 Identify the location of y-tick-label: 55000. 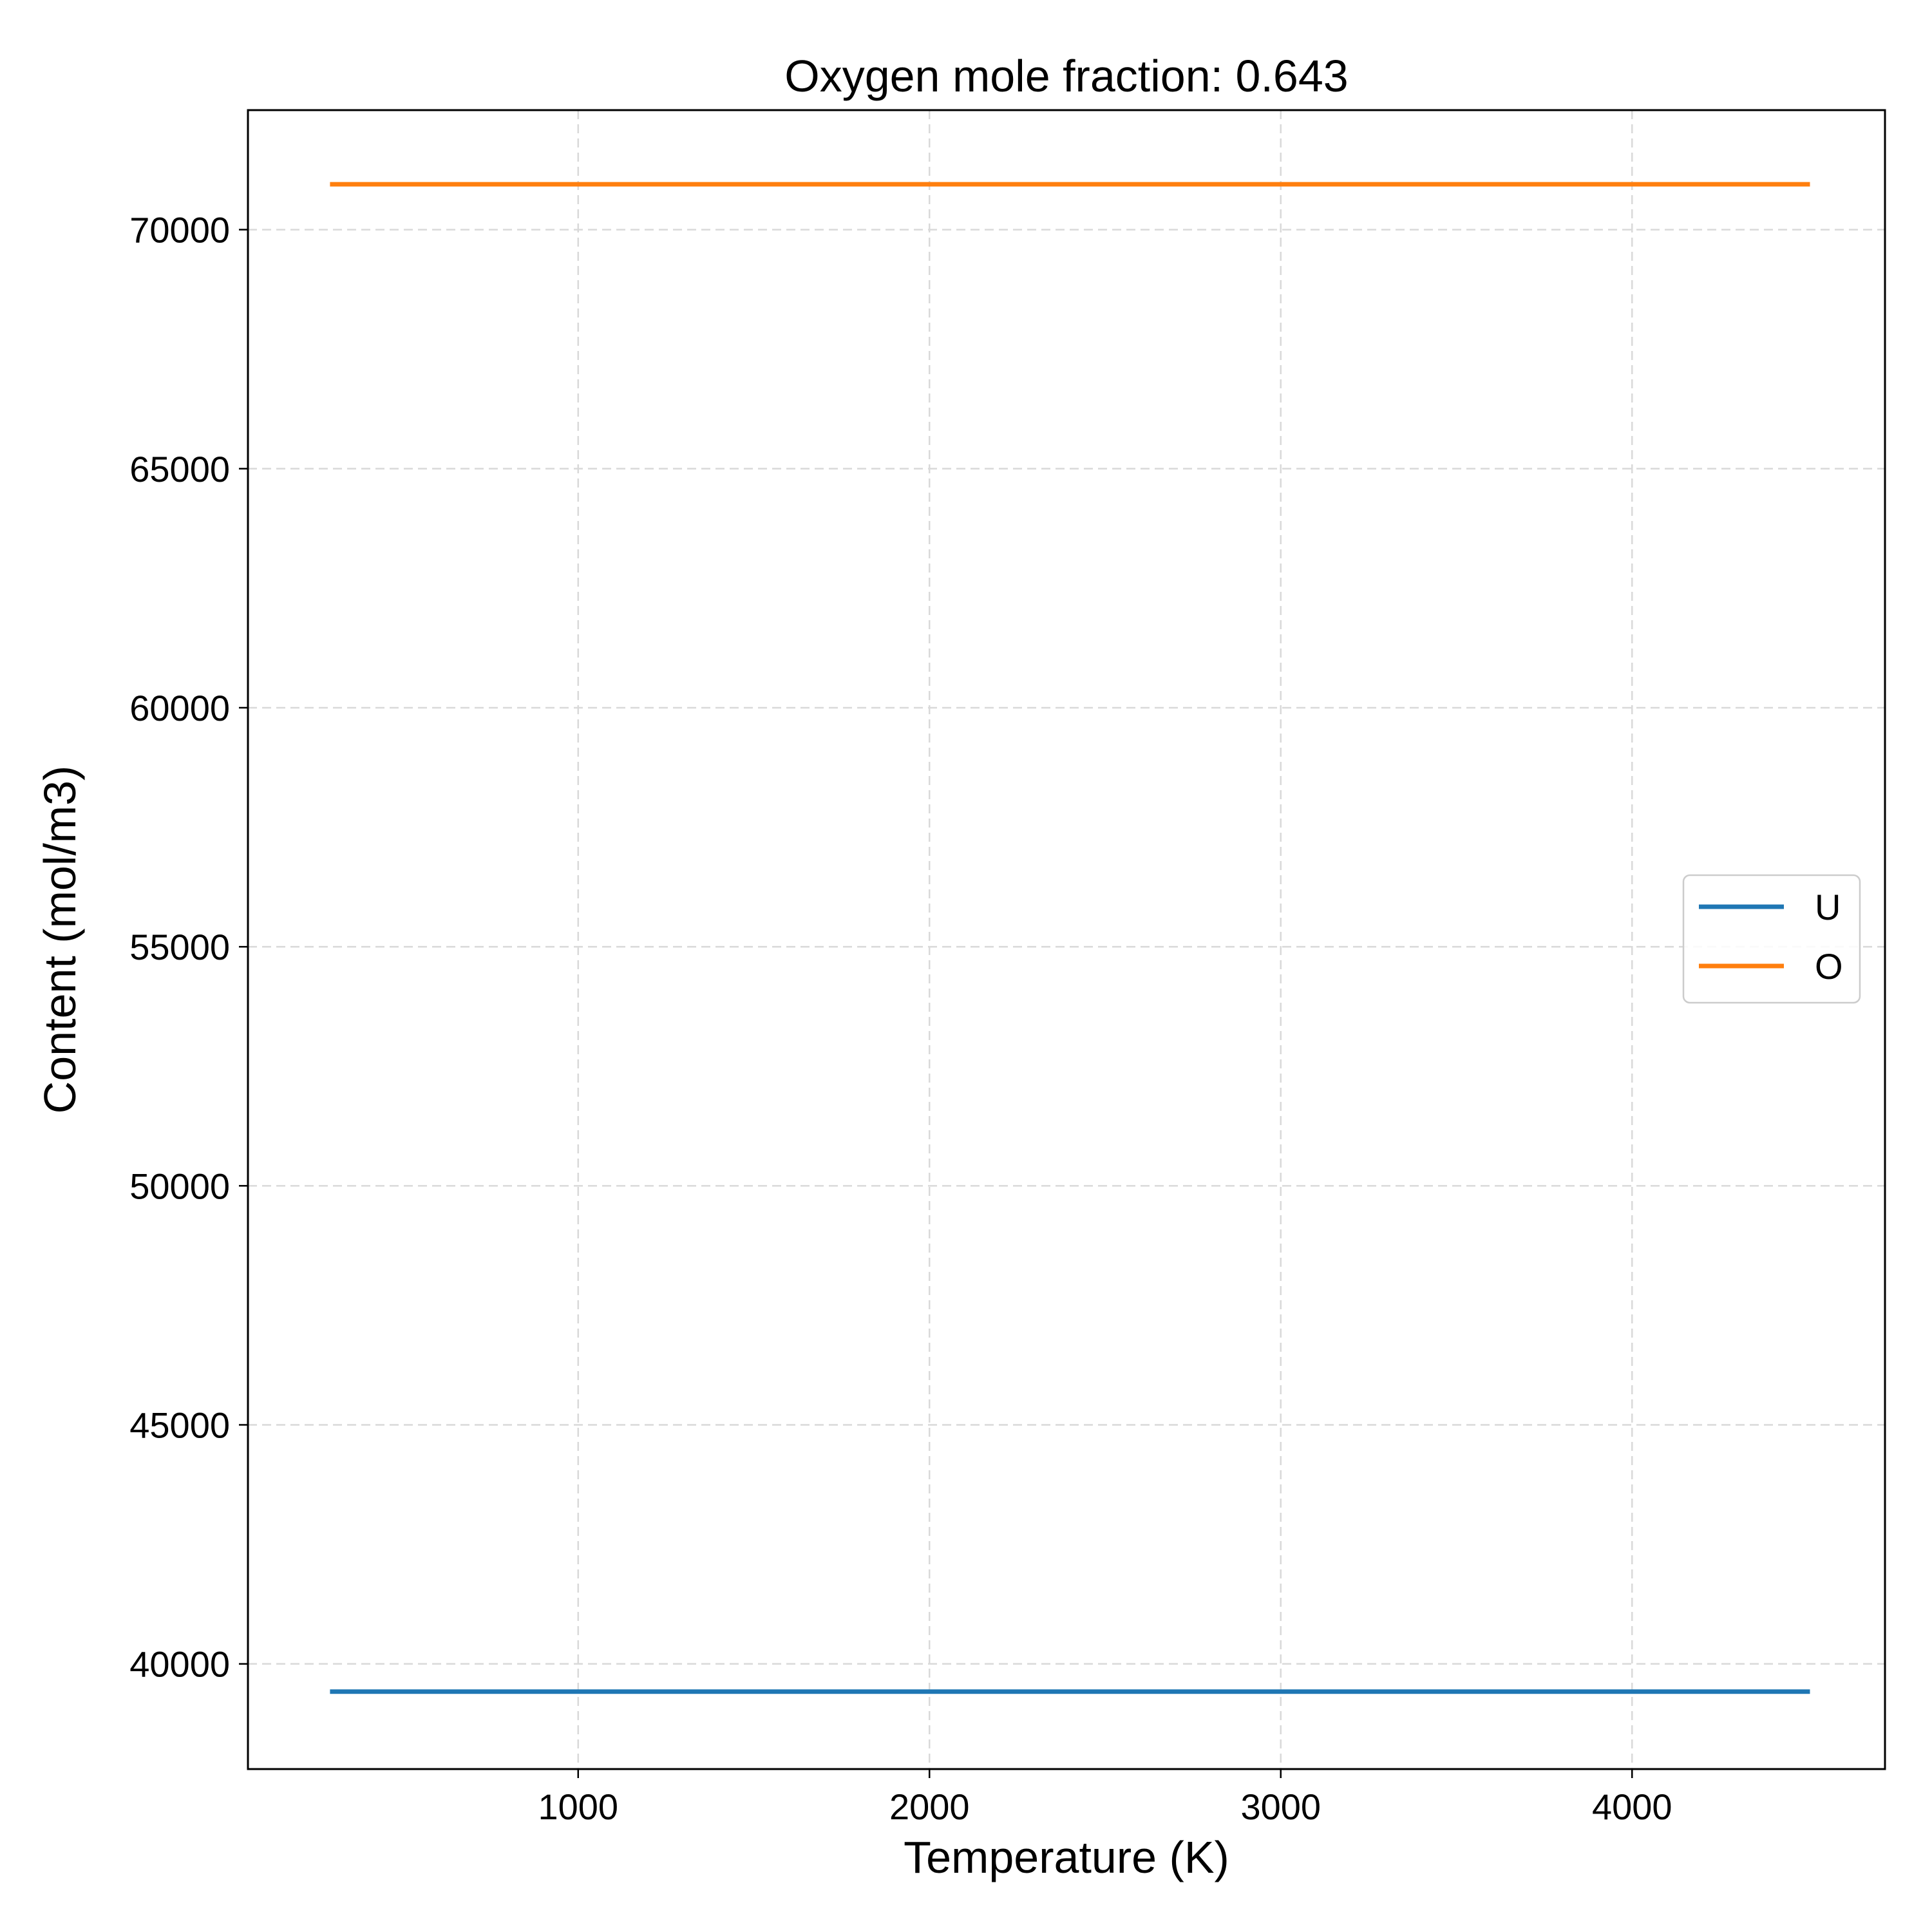
(179, 947).